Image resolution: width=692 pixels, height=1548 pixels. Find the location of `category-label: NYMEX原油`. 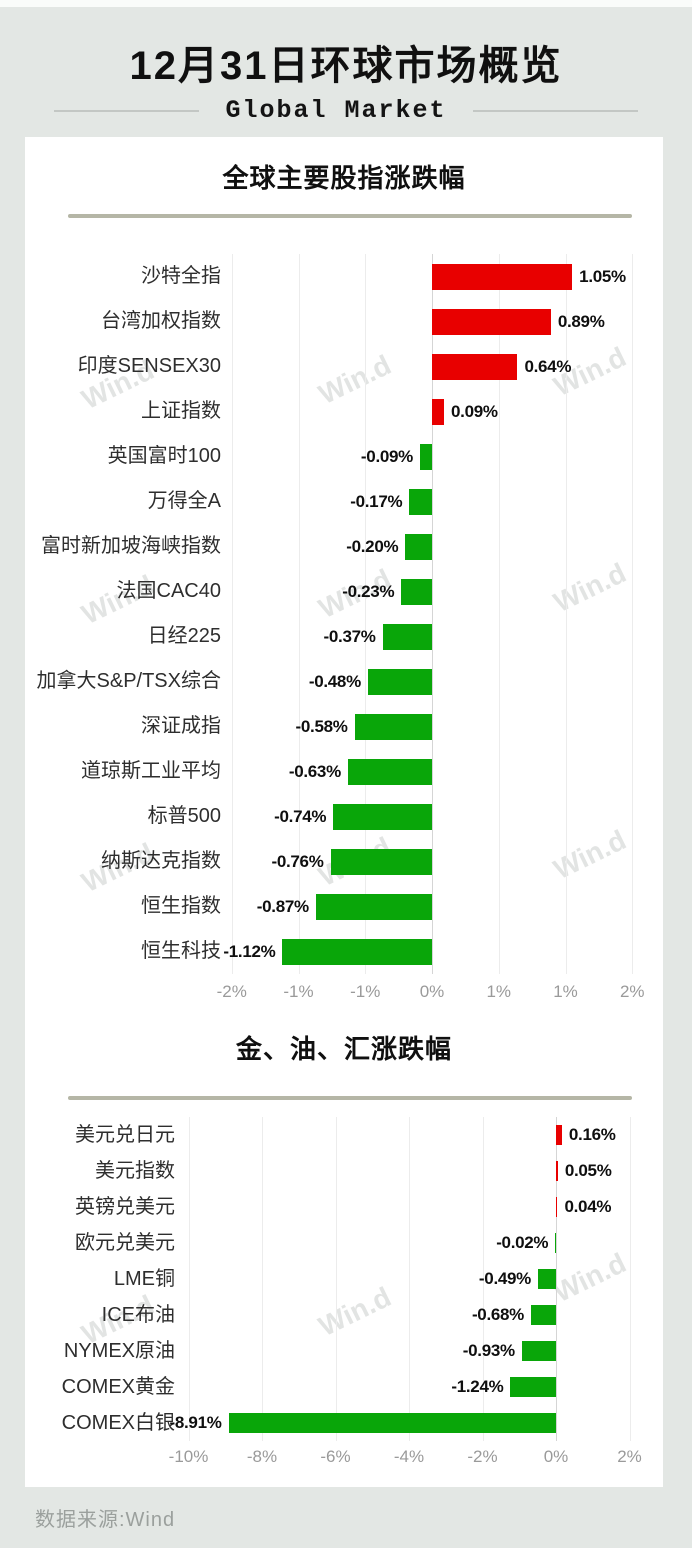

category-label: NYMEX原油 is located at coordinates (119, 1351).